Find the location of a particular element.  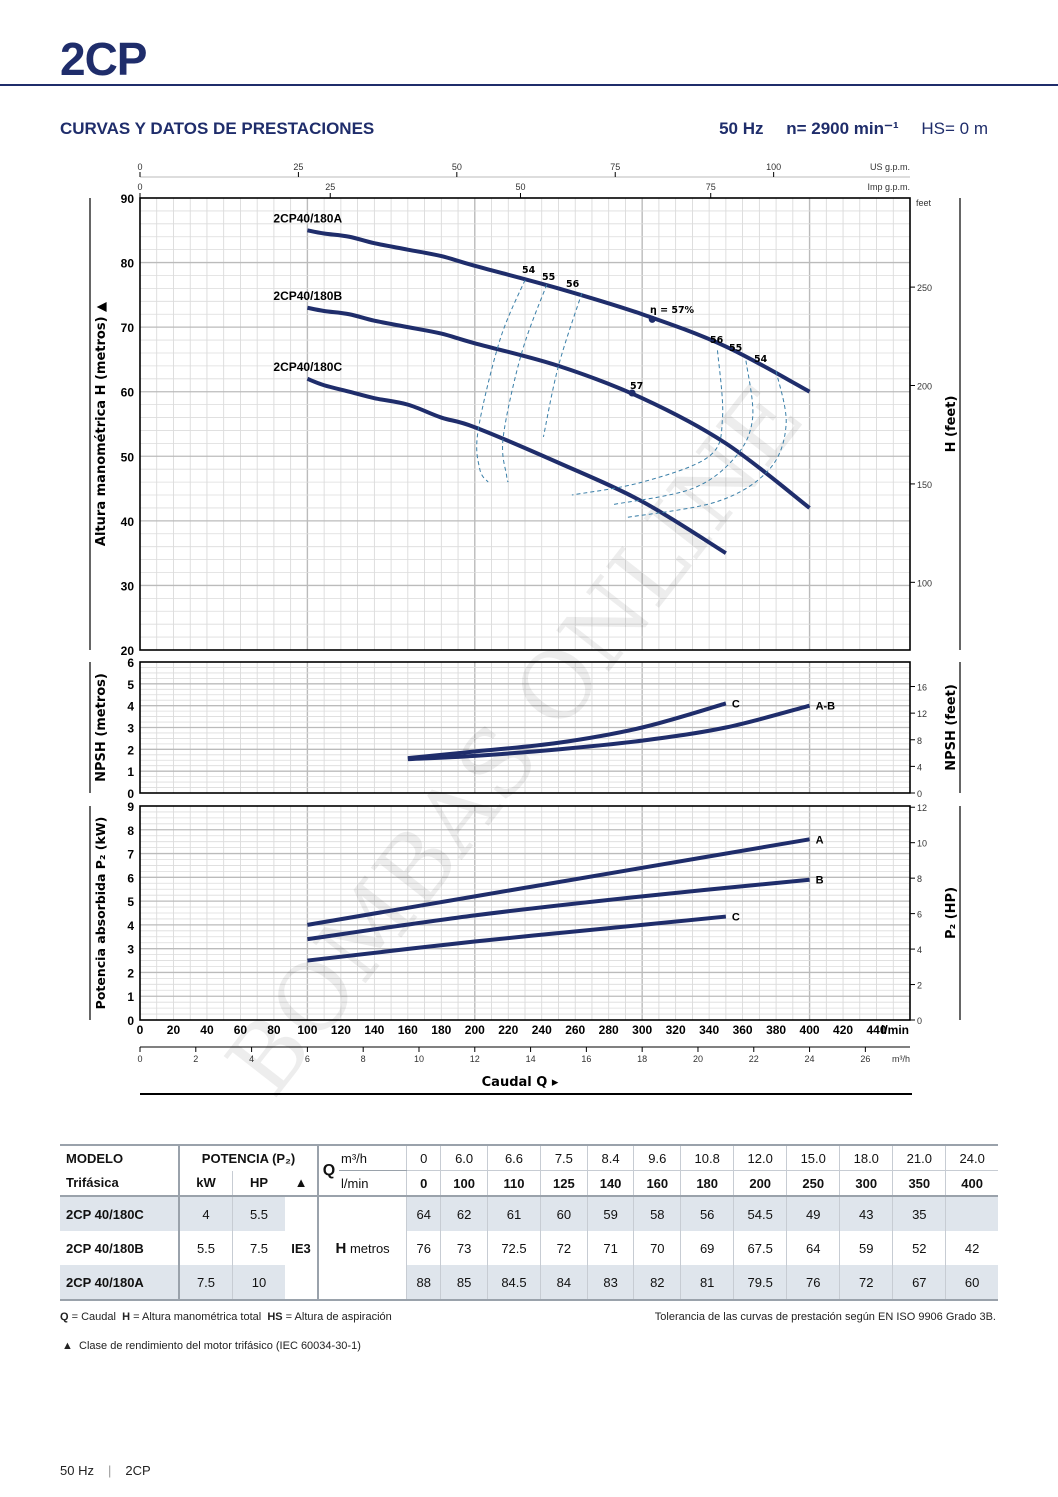

y-tick-label: 80 is located at coordinates (128, 264).